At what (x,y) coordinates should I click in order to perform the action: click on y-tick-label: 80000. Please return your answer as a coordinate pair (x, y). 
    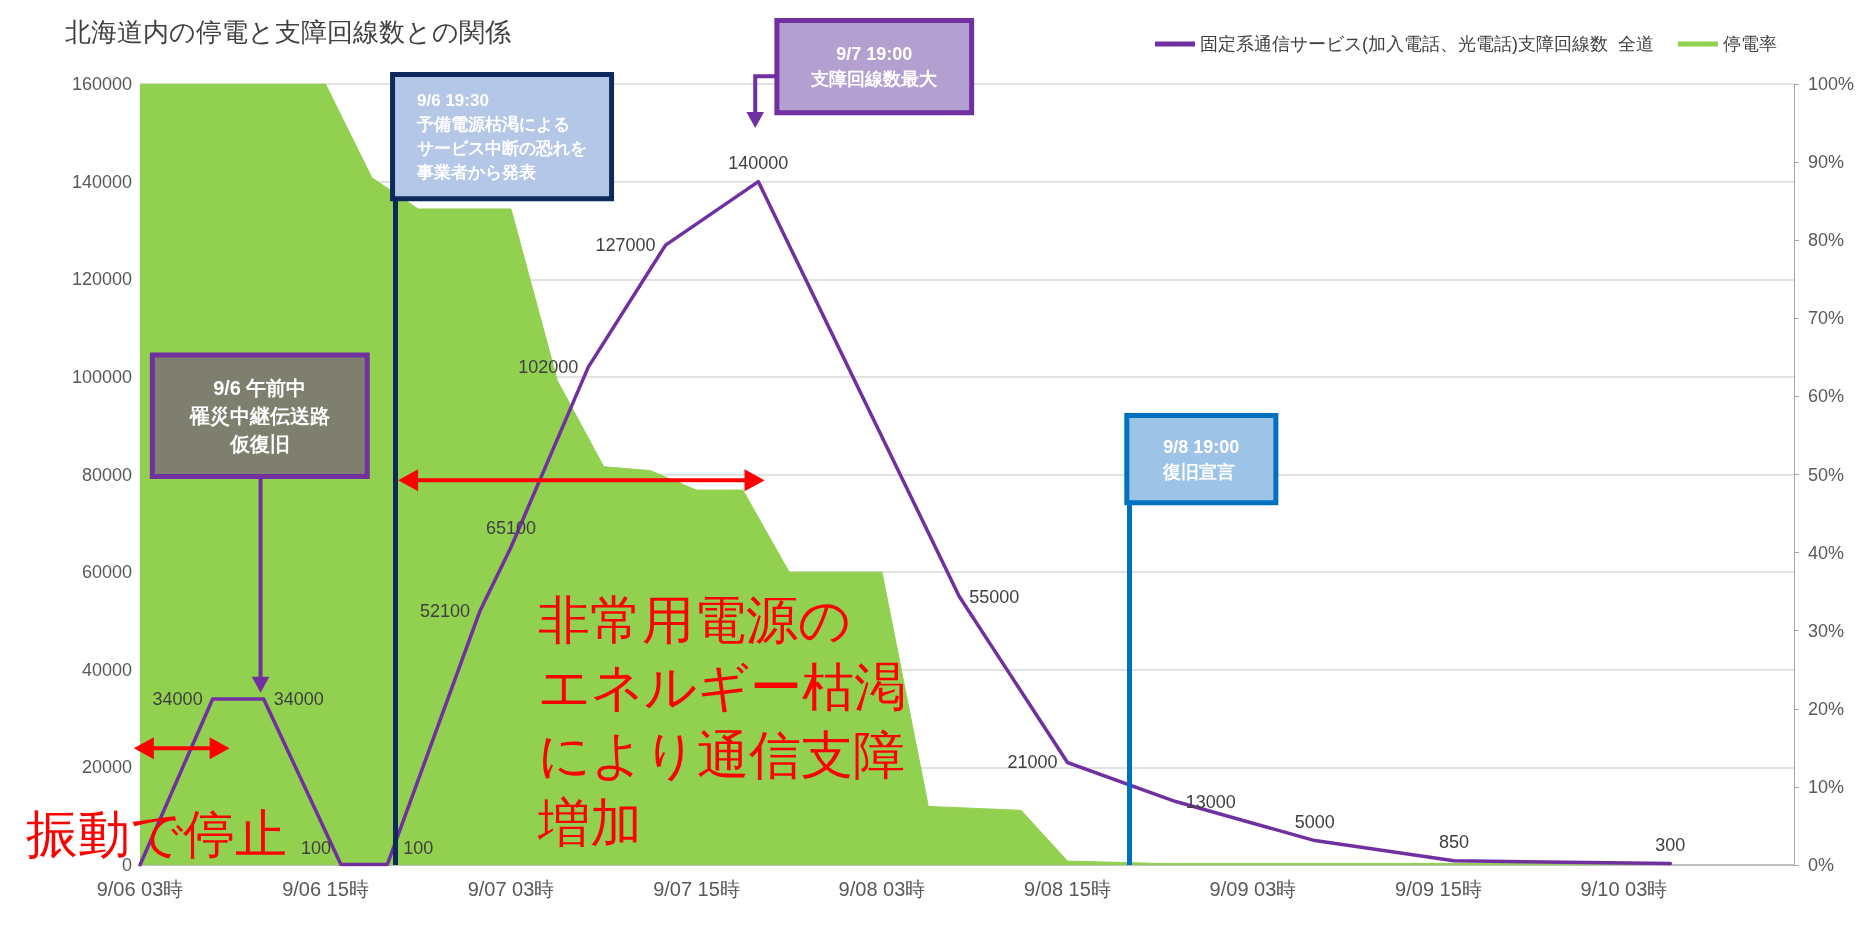
    Looking at the image, I should click on (106, 474).